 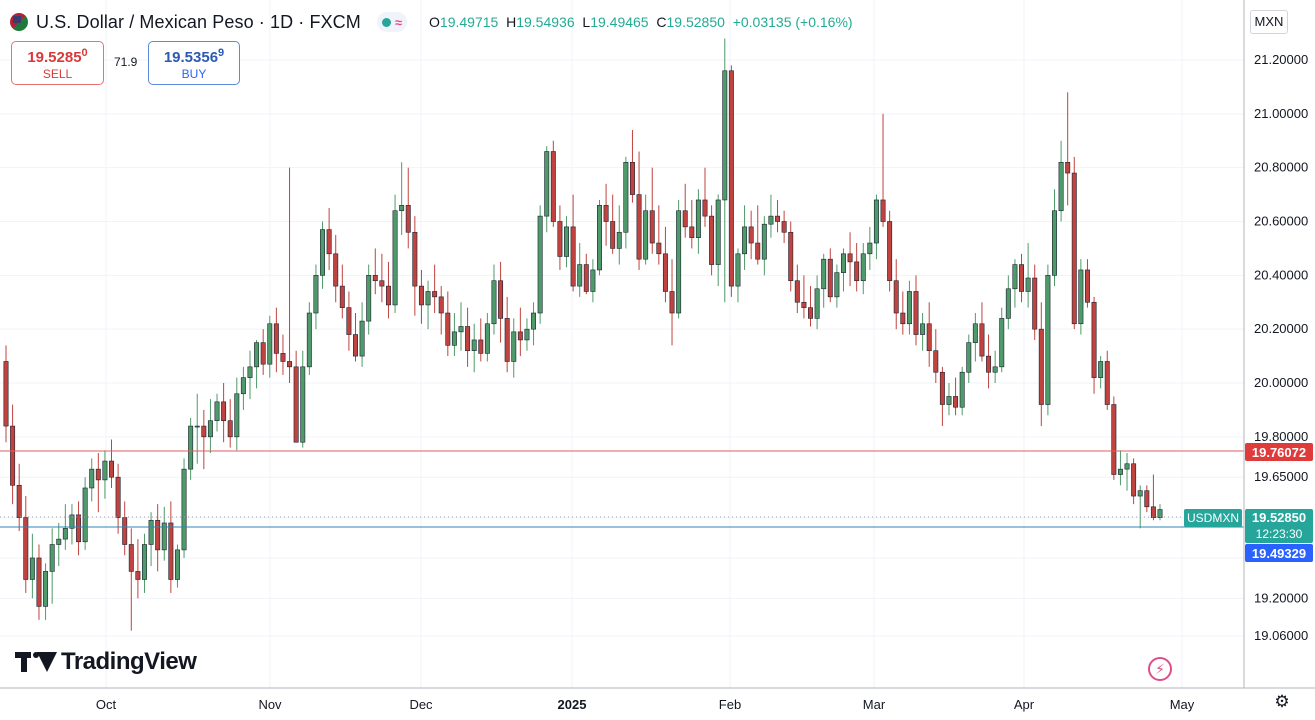 What do you see at coordinates (392, 22) in the screenshot?
I see `market-status-pill: ≈` at bounding box center [392, 22].